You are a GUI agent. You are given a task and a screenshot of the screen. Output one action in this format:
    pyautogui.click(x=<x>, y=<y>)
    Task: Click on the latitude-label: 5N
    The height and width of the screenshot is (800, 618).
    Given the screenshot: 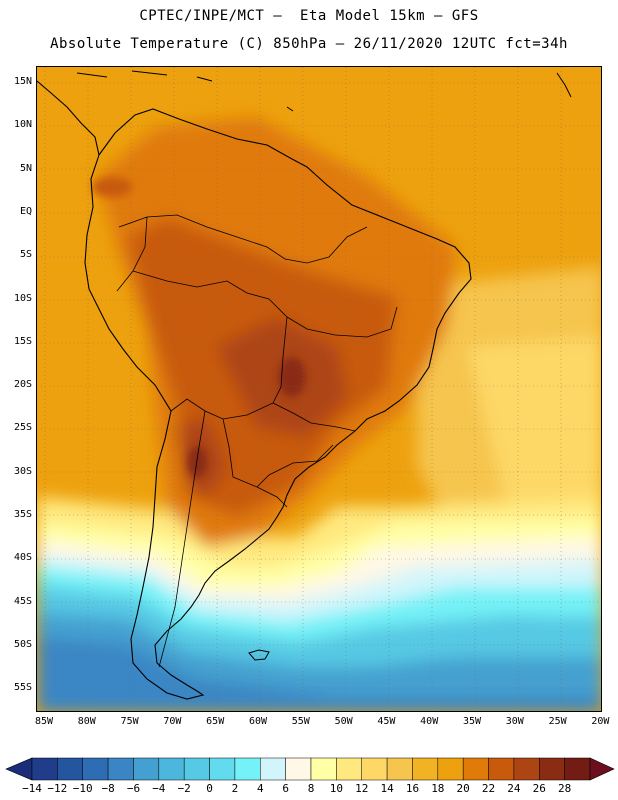 What is the action you would take?
    pyautogui.click(x=25, y=168)
    